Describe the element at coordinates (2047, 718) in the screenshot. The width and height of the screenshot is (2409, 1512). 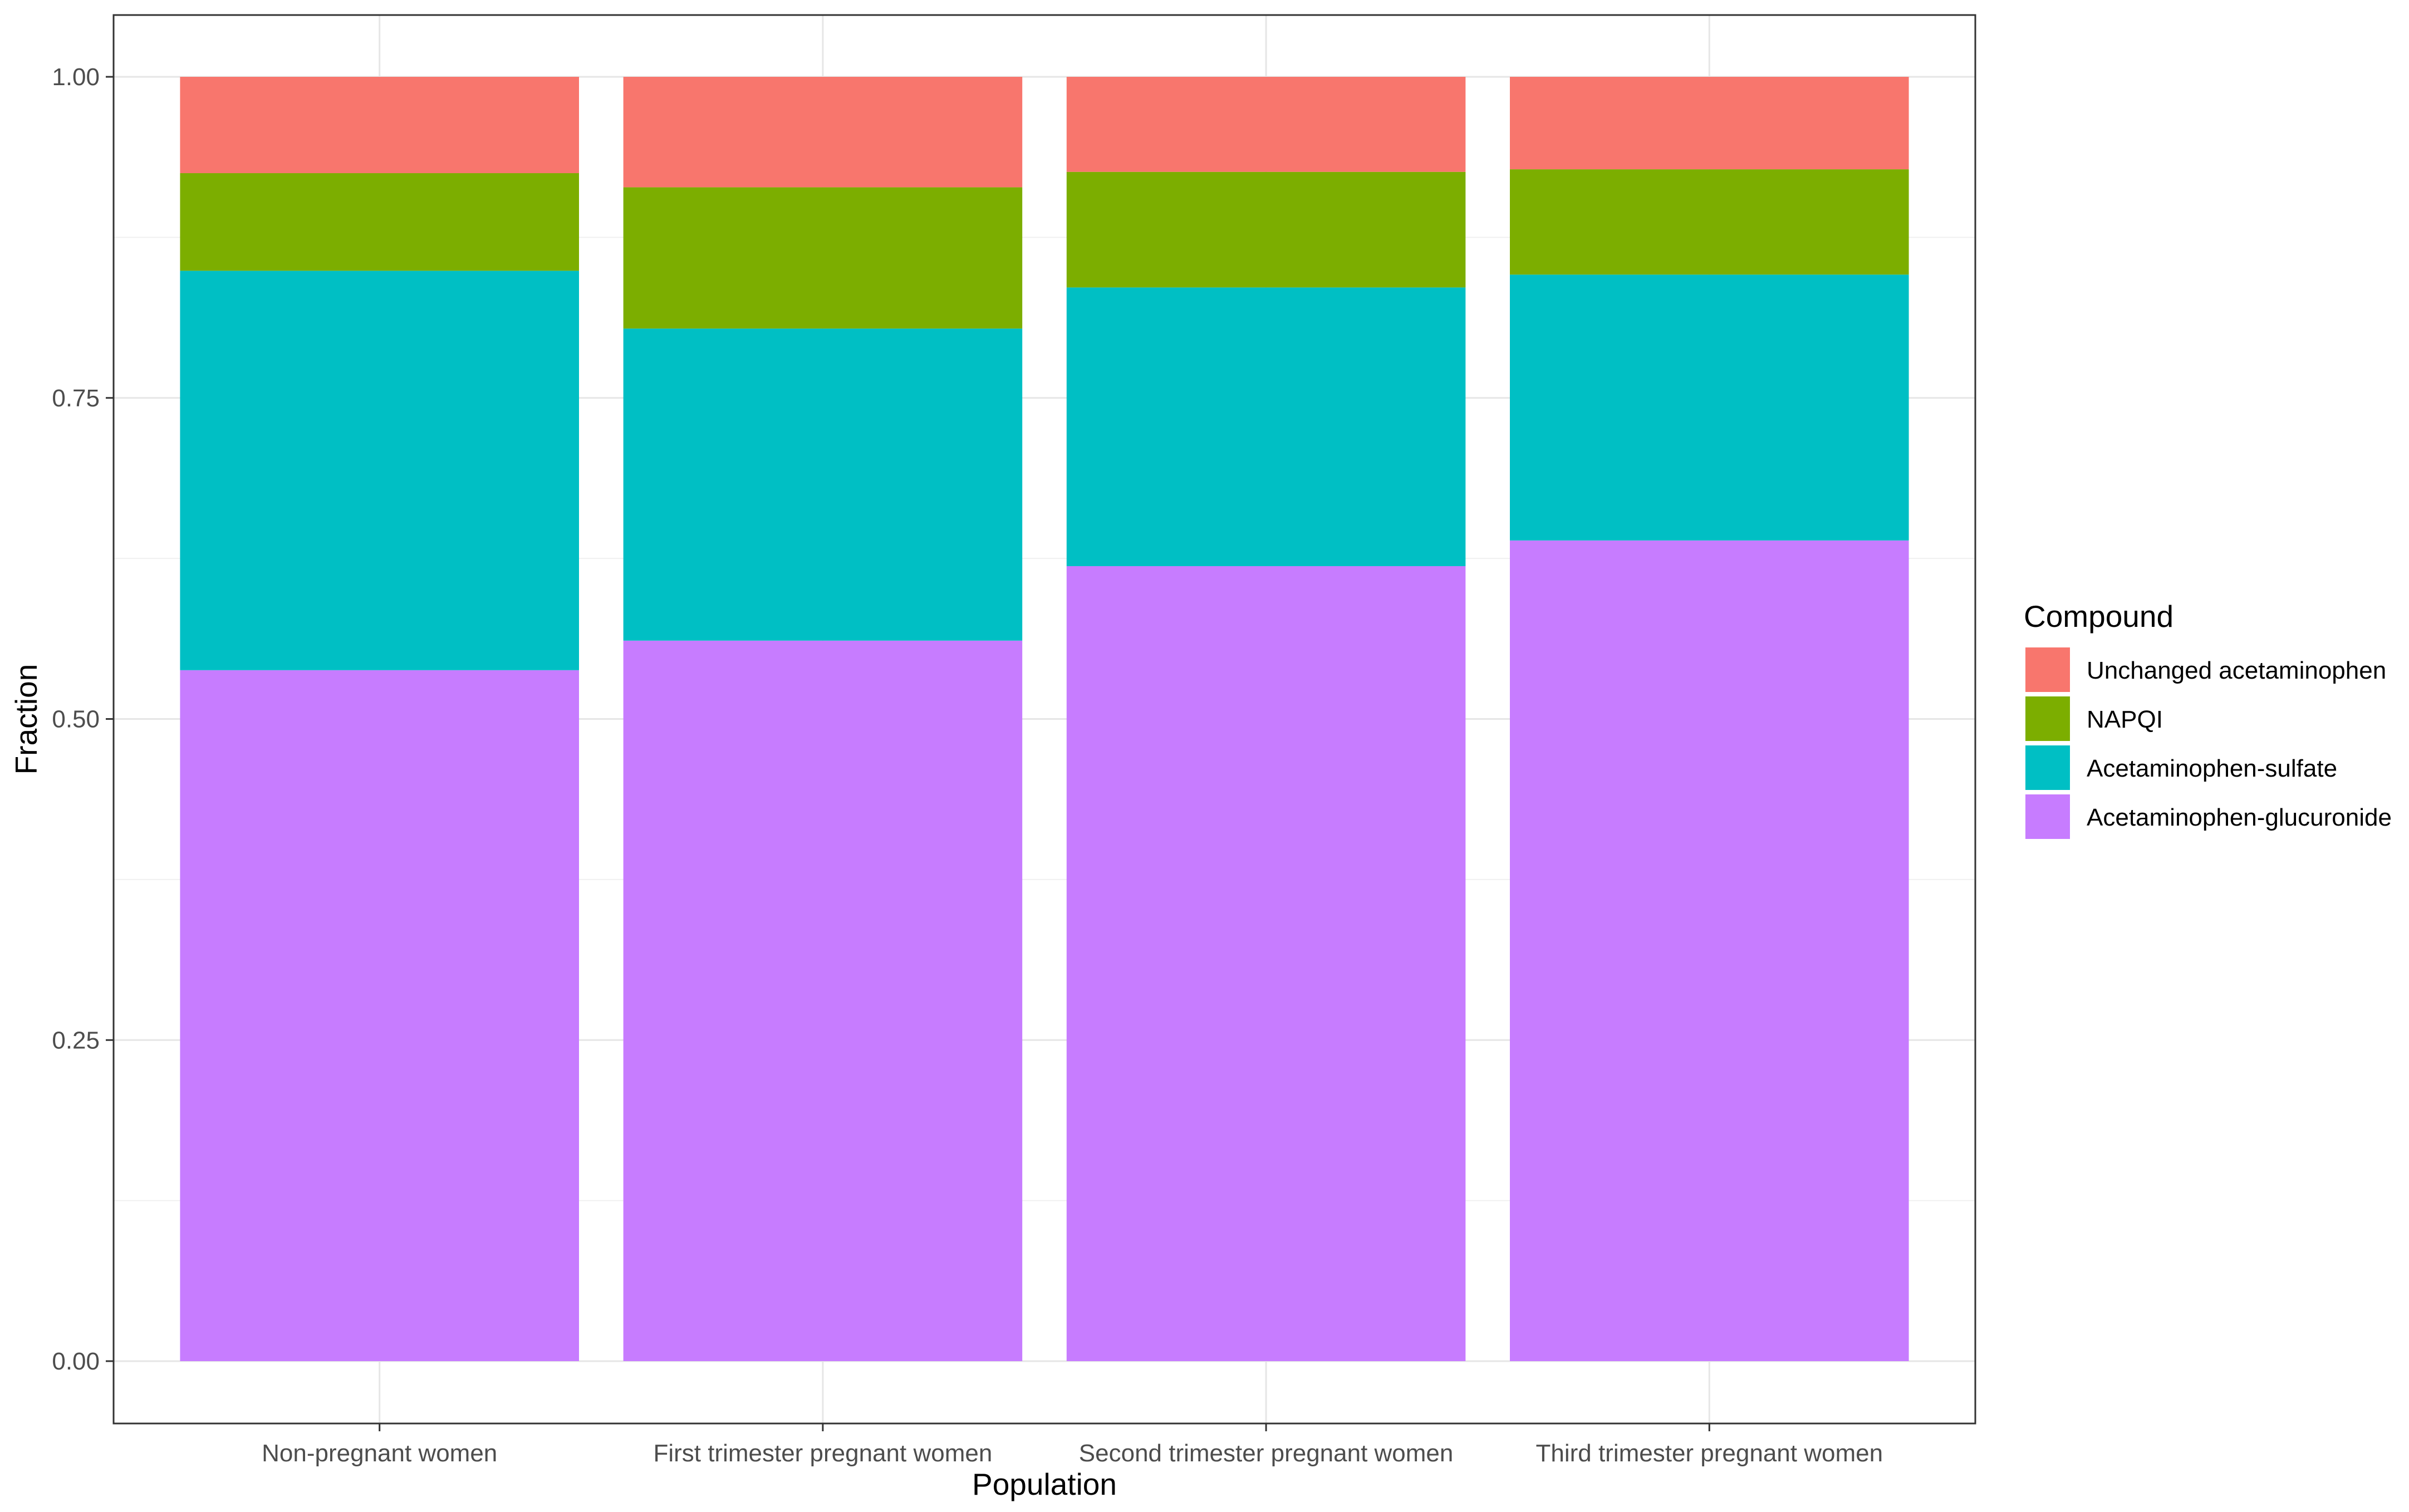
I see `legend-key-napqi` at that location.